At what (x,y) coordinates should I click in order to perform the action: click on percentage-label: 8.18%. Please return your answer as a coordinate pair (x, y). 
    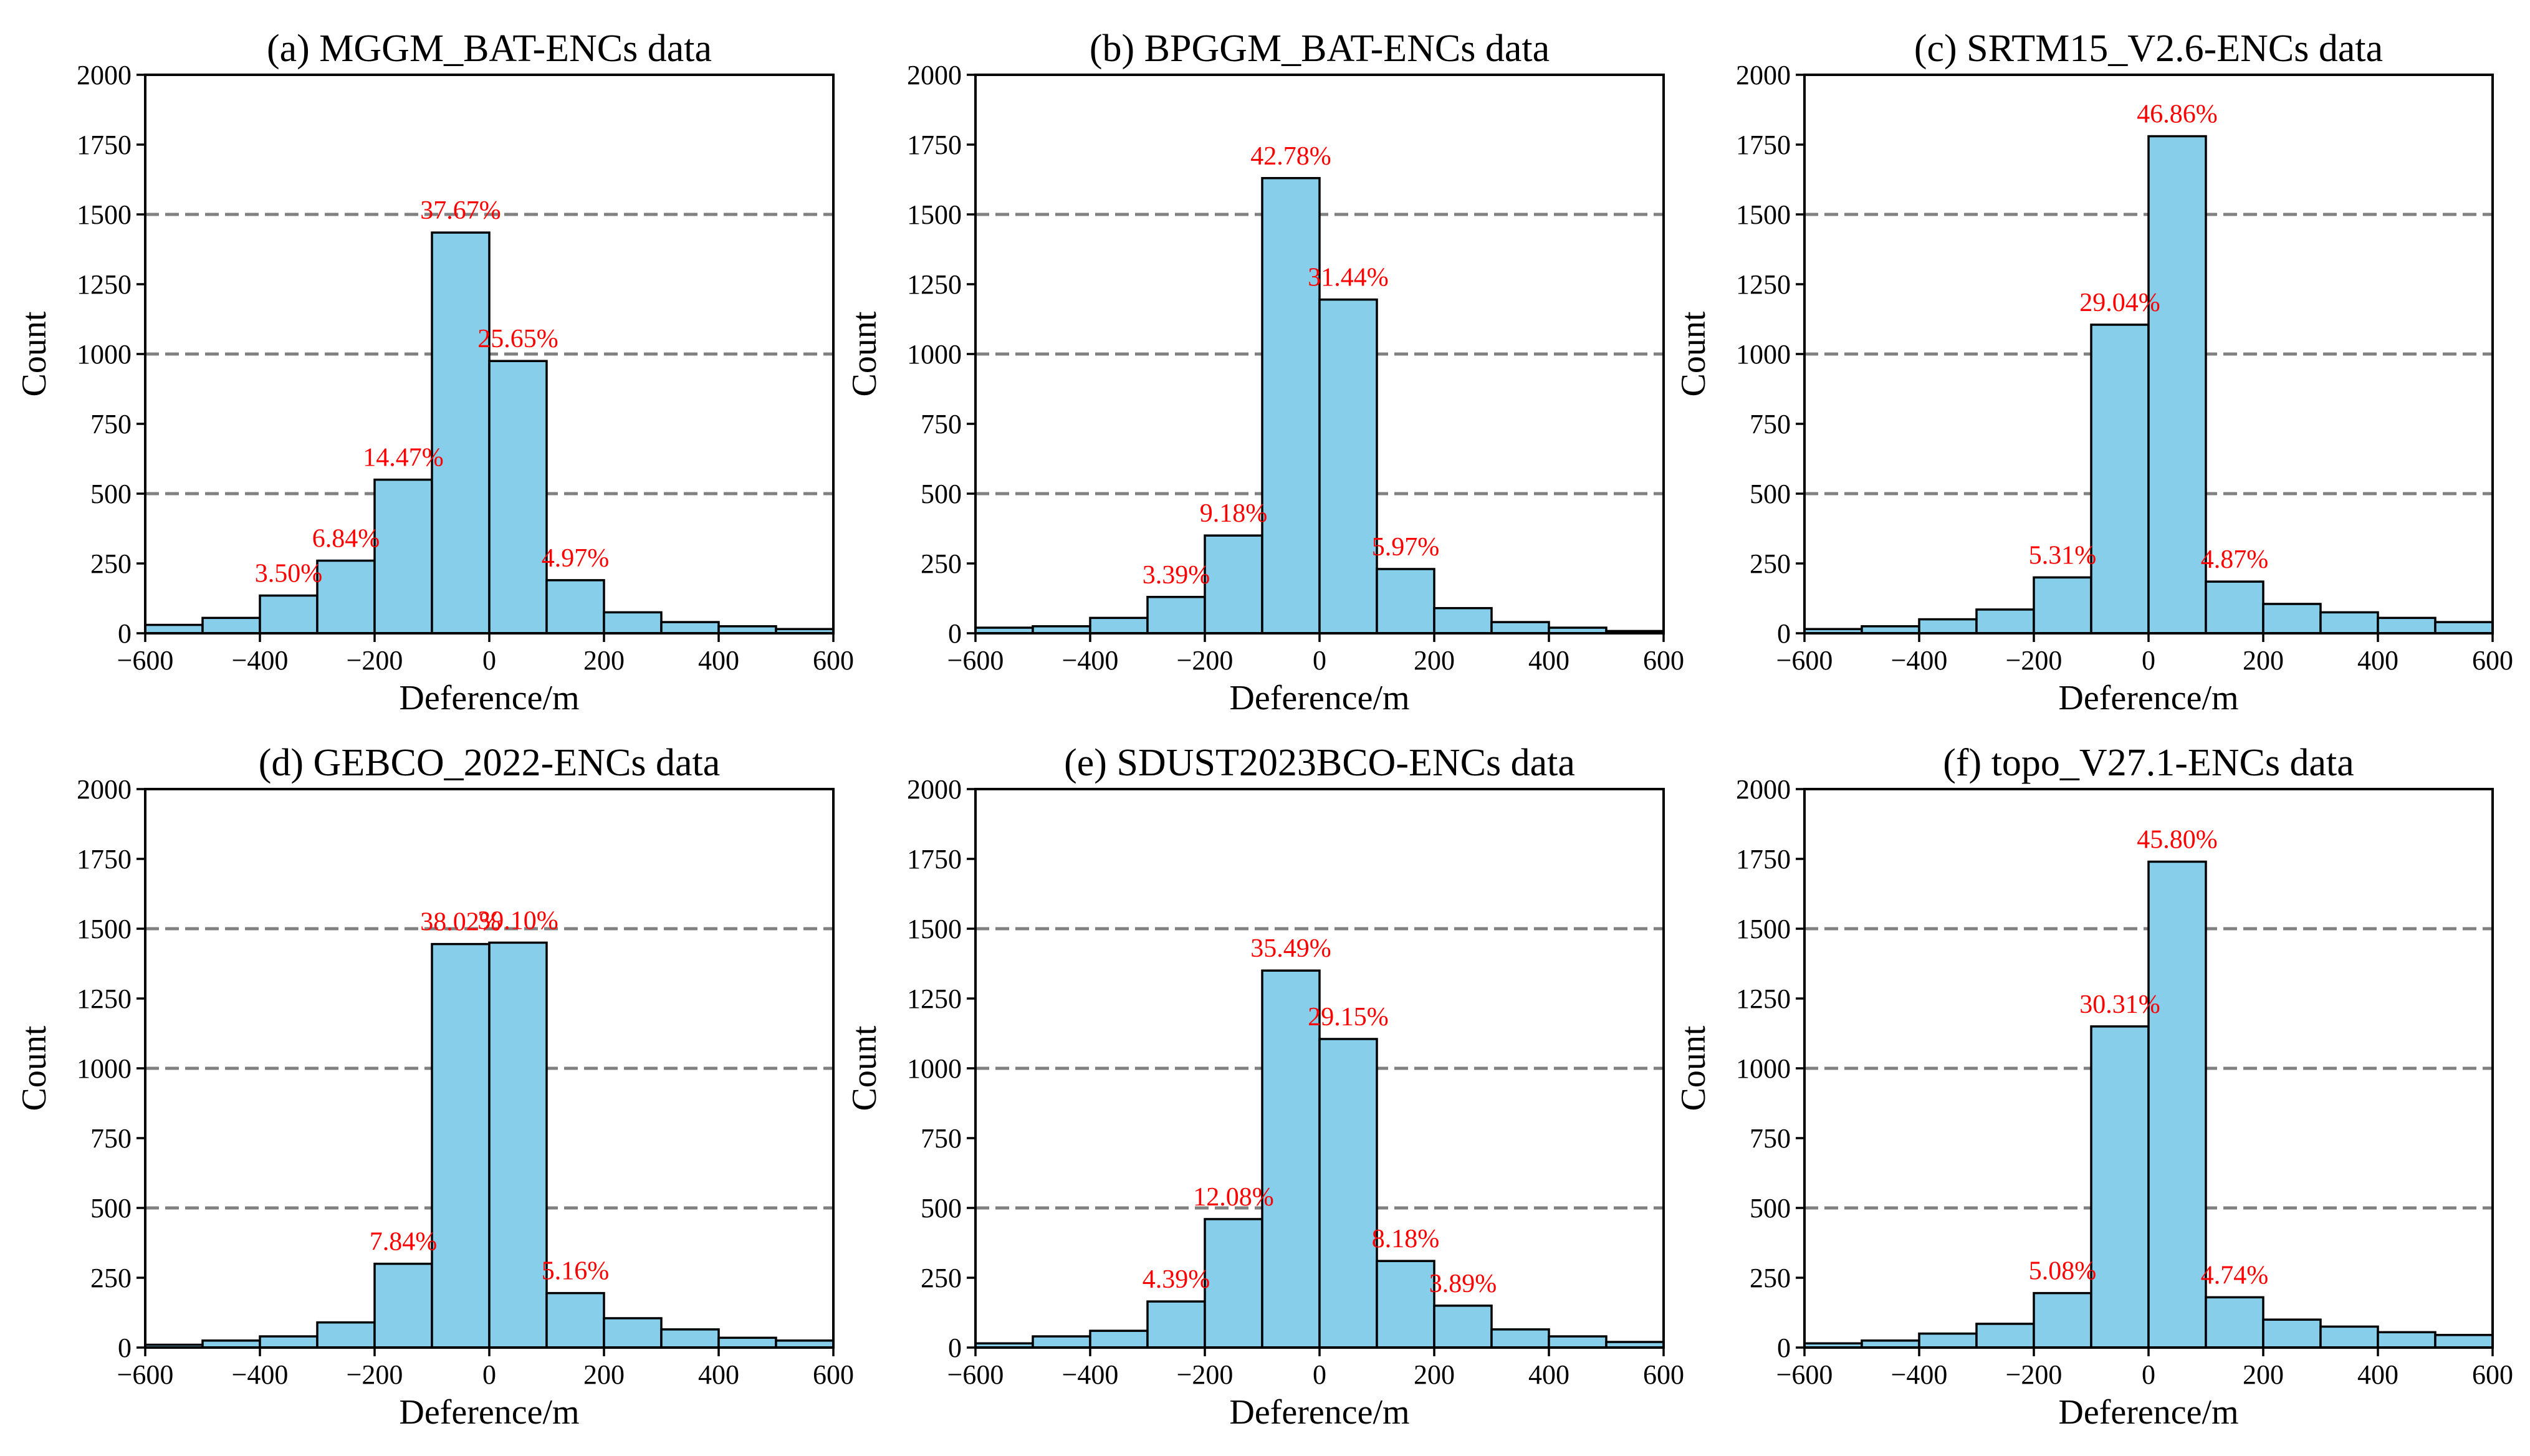
    Looking at the image, I should click on (1406, 1239).